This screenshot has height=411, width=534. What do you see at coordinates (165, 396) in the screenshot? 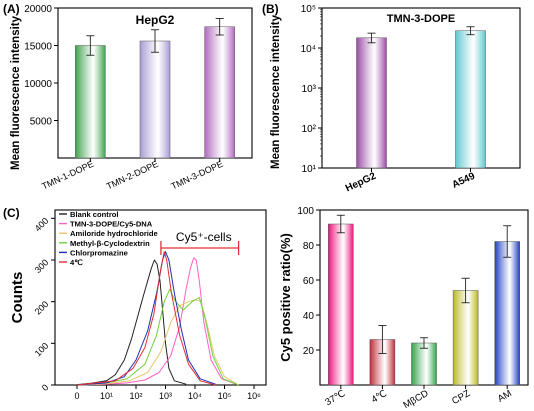
I see `x-tick-label-c1: 10³` at bounding box center [165, 396].